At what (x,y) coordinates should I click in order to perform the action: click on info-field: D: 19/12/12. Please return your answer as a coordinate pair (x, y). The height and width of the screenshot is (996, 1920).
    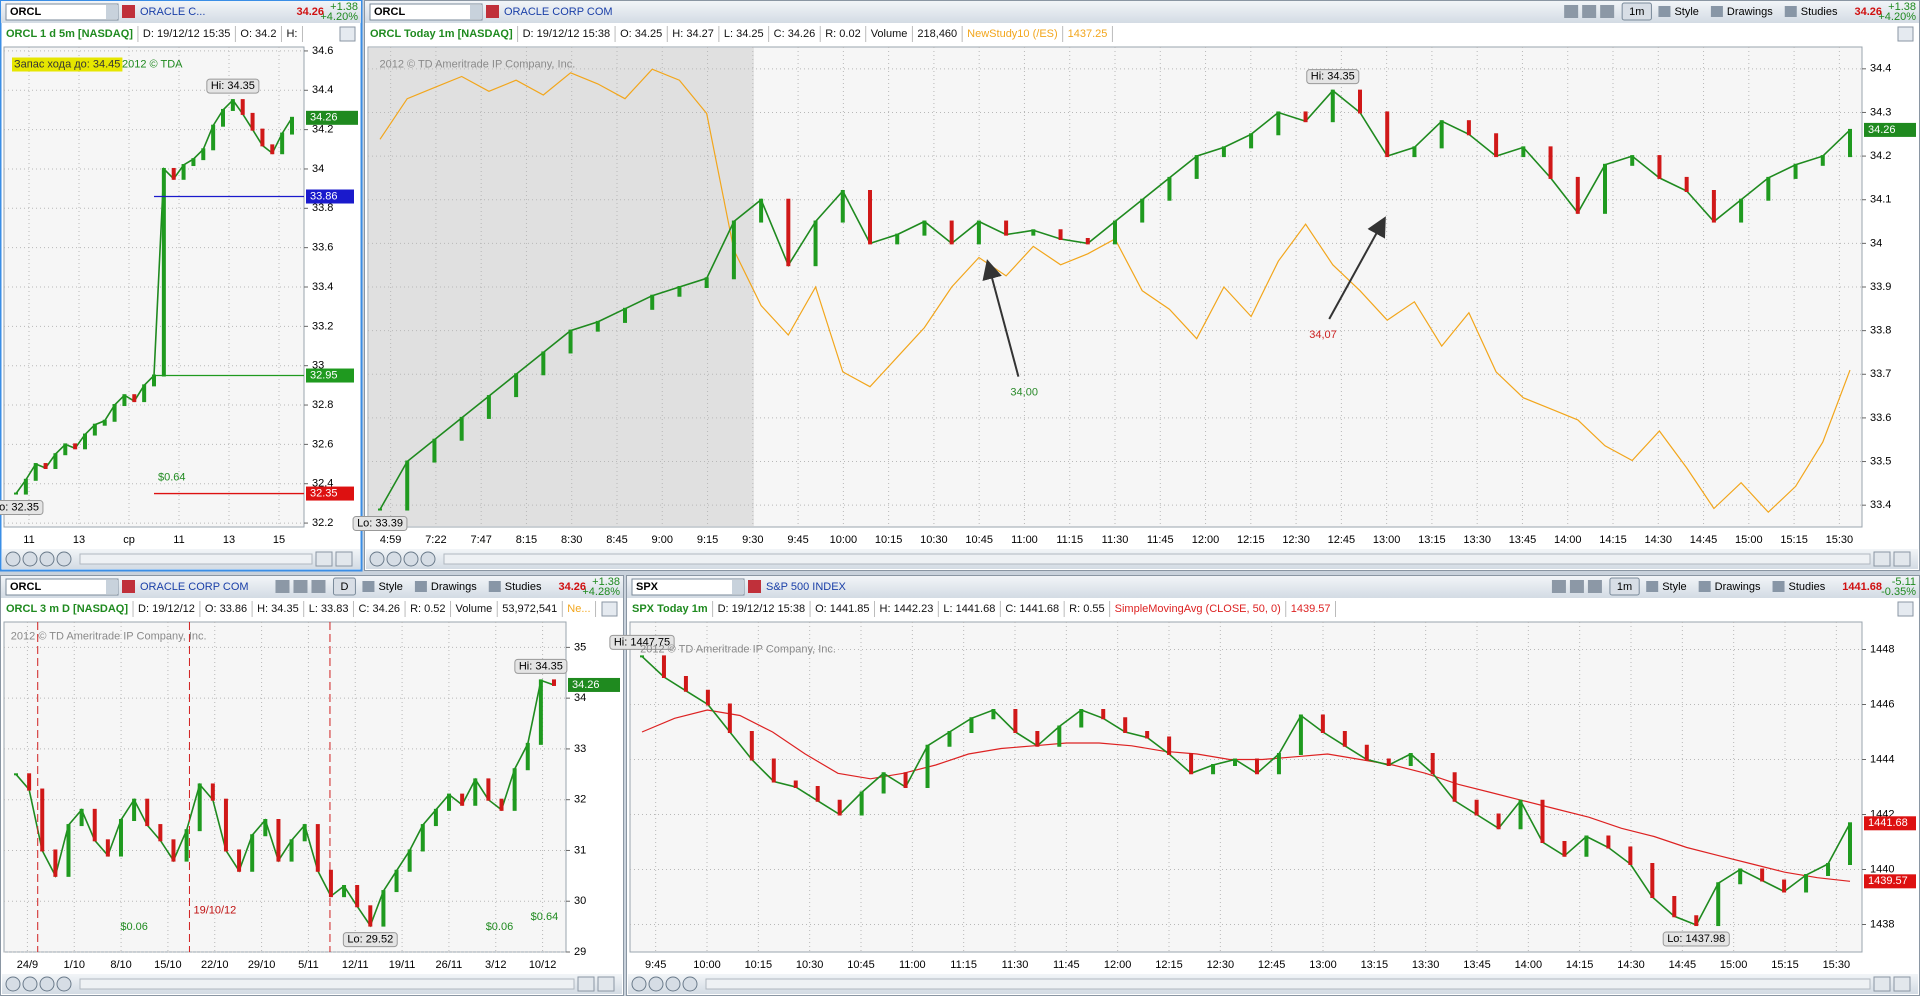
    Looking at the image, I should click on (166, 609).